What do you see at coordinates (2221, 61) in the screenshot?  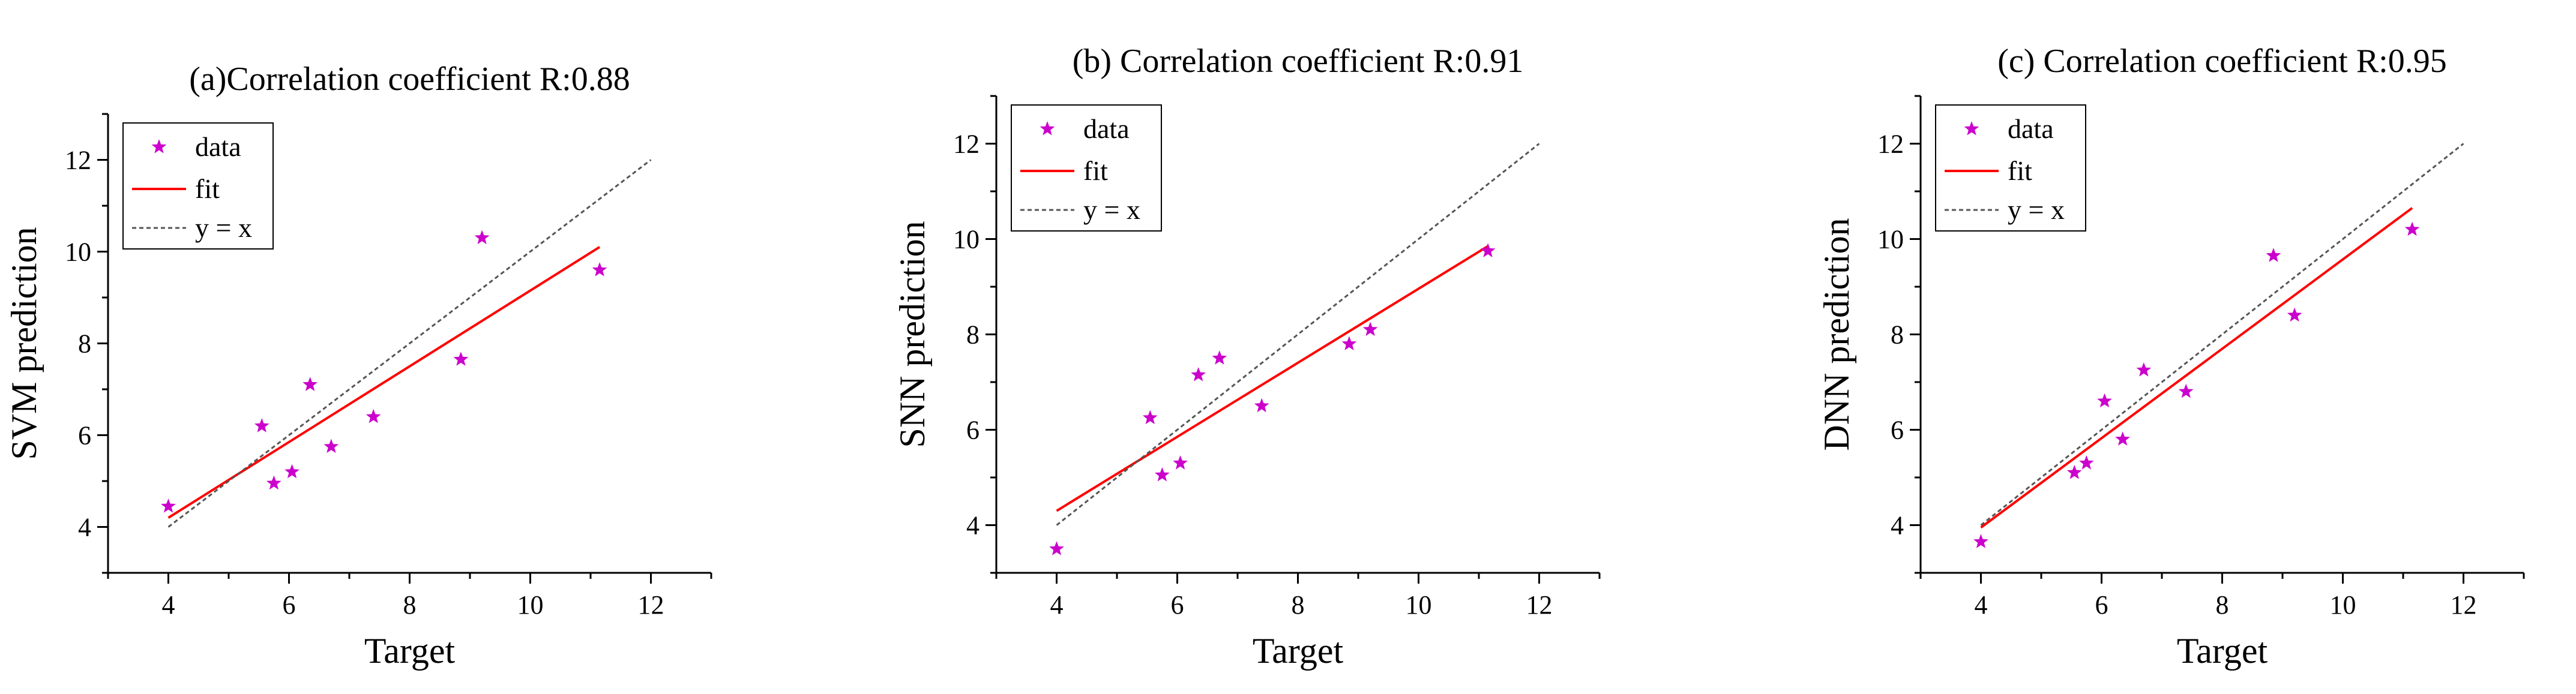 I see `chart-title: (c) Correlation coefficient R:0.95` at bounding box center [2221, 61].